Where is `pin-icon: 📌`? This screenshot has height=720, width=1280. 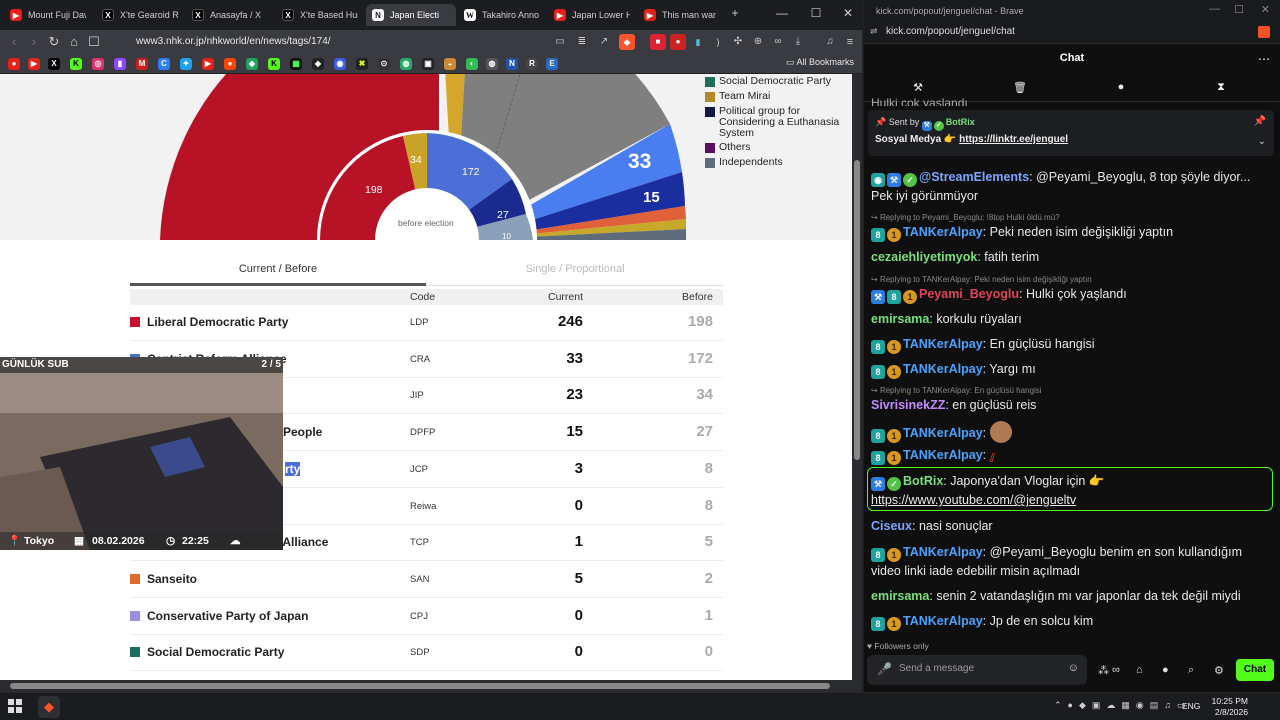 pin-icon: 📌 is located at coordinates (1259, 121).